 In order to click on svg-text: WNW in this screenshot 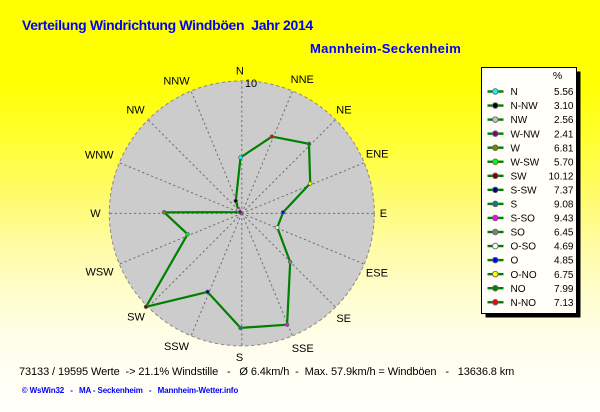, I will do `click(99, 156)`.